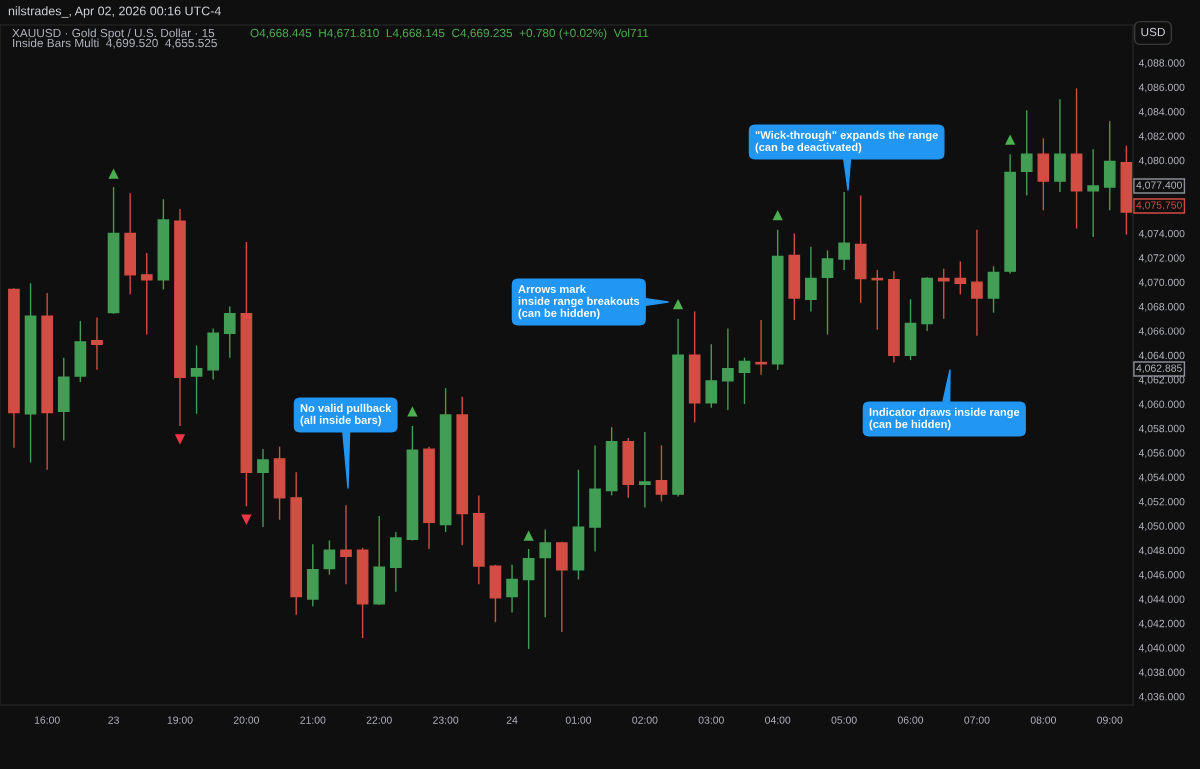  I want to click on y-tick-label: 4,048.000, so click(1161, 551).